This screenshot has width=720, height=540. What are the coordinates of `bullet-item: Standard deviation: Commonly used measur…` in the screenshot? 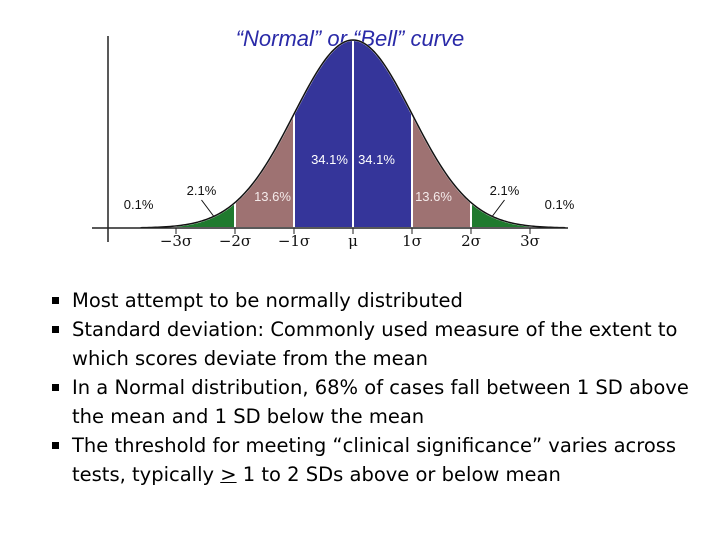 It's located at (377, 344).